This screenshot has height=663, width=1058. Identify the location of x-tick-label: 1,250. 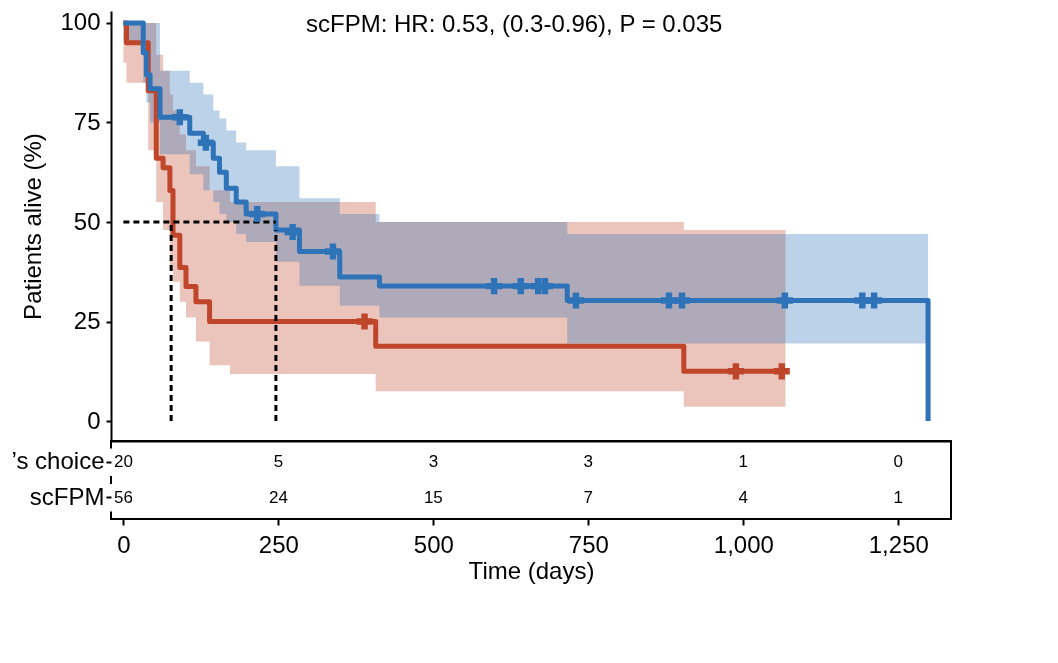
(898, 544).